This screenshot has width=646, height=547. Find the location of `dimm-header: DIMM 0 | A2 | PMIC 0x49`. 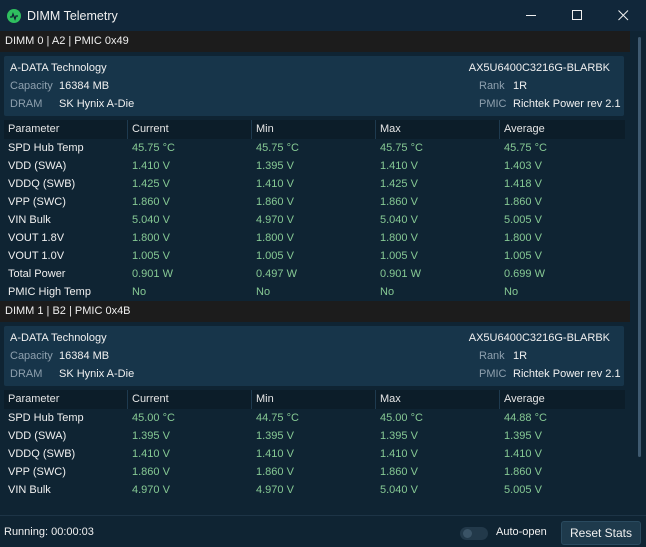

dimm-header: DIMM 0 | A2 | PMIC 0x49 is located at coordinates (315, 41).